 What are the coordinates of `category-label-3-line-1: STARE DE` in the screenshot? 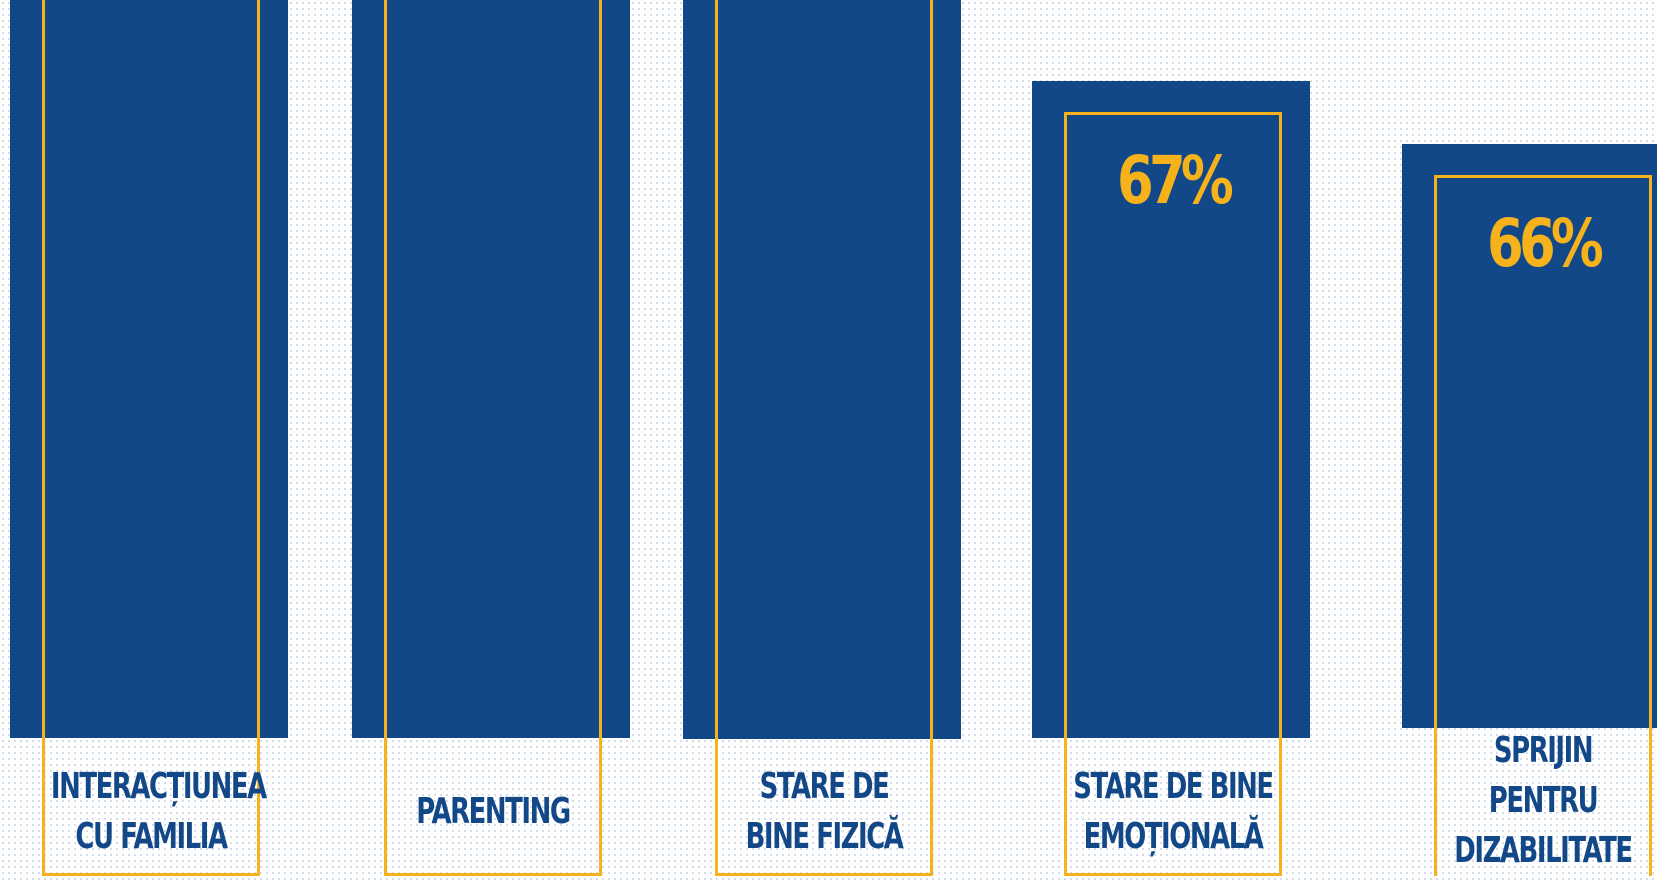 It's located at (824, 786).